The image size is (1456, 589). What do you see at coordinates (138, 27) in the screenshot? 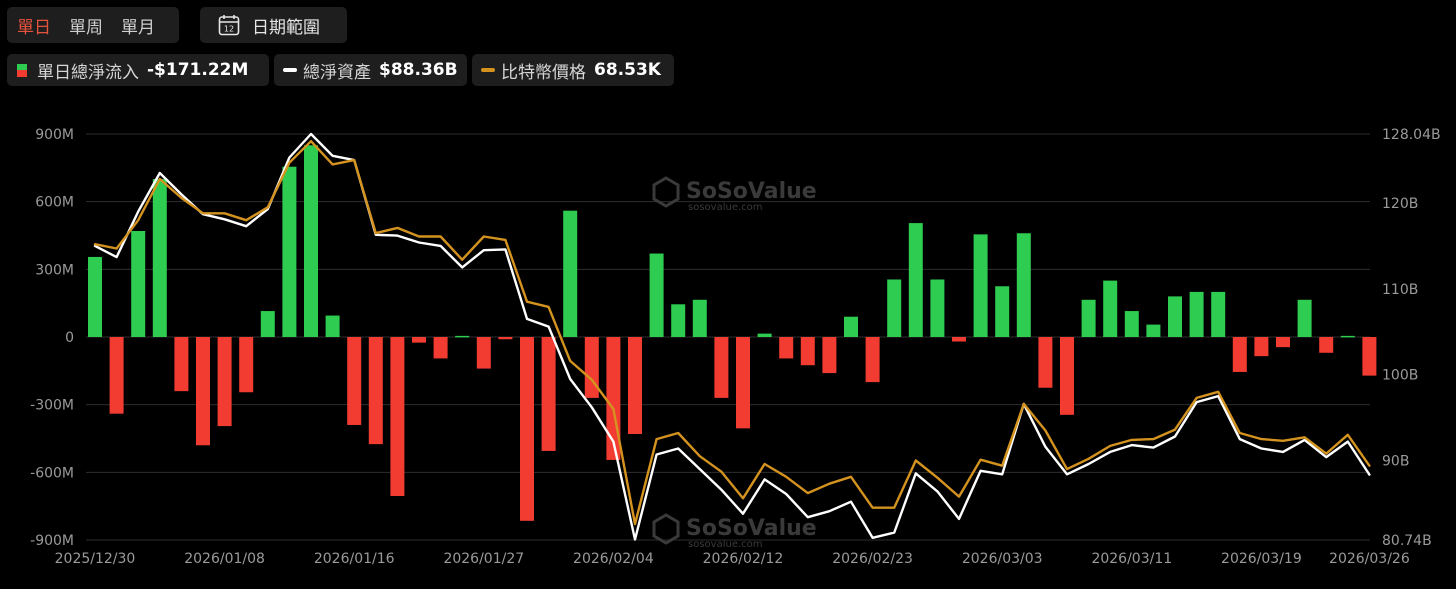
I see `period-monthly: 單月` at bounding box center [138, 27].